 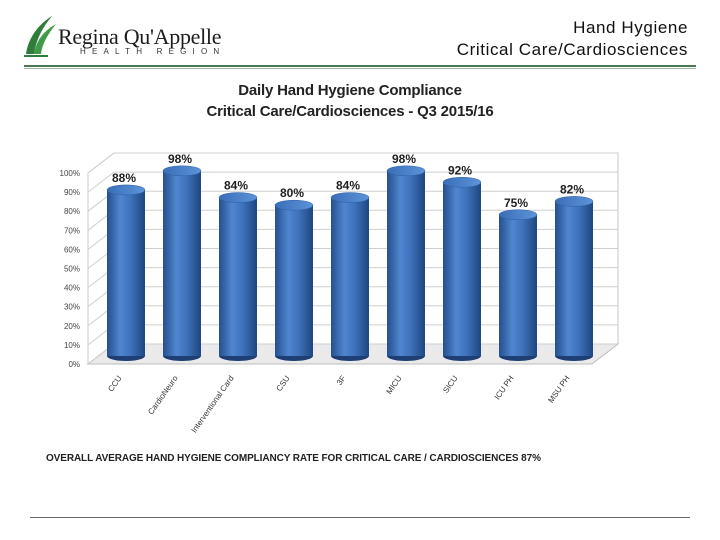 What do you see at coordinates (72, 230) in the screenshot?
I see `y-tick-label: 70%` at bounding box center [72, 230].